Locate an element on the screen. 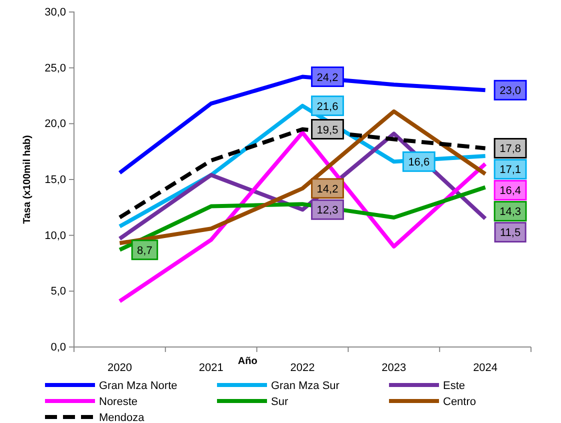 The height and width of the screenshot is (423, 561). y-tick-label: 0,0 is located at coordinates (58, 348).